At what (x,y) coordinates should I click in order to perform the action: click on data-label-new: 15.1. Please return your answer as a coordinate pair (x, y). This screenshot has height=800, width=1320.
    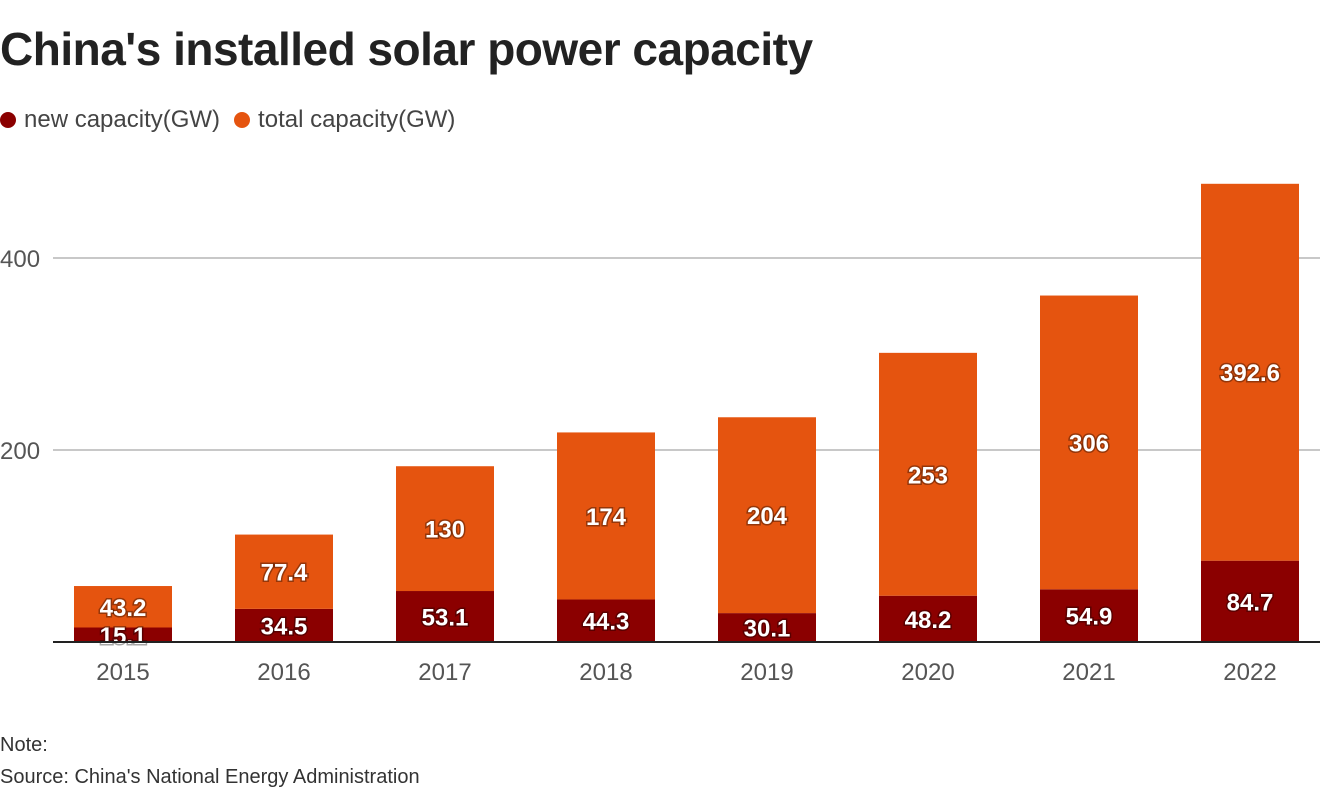
    Looking at the image, I should click on (123, 636).